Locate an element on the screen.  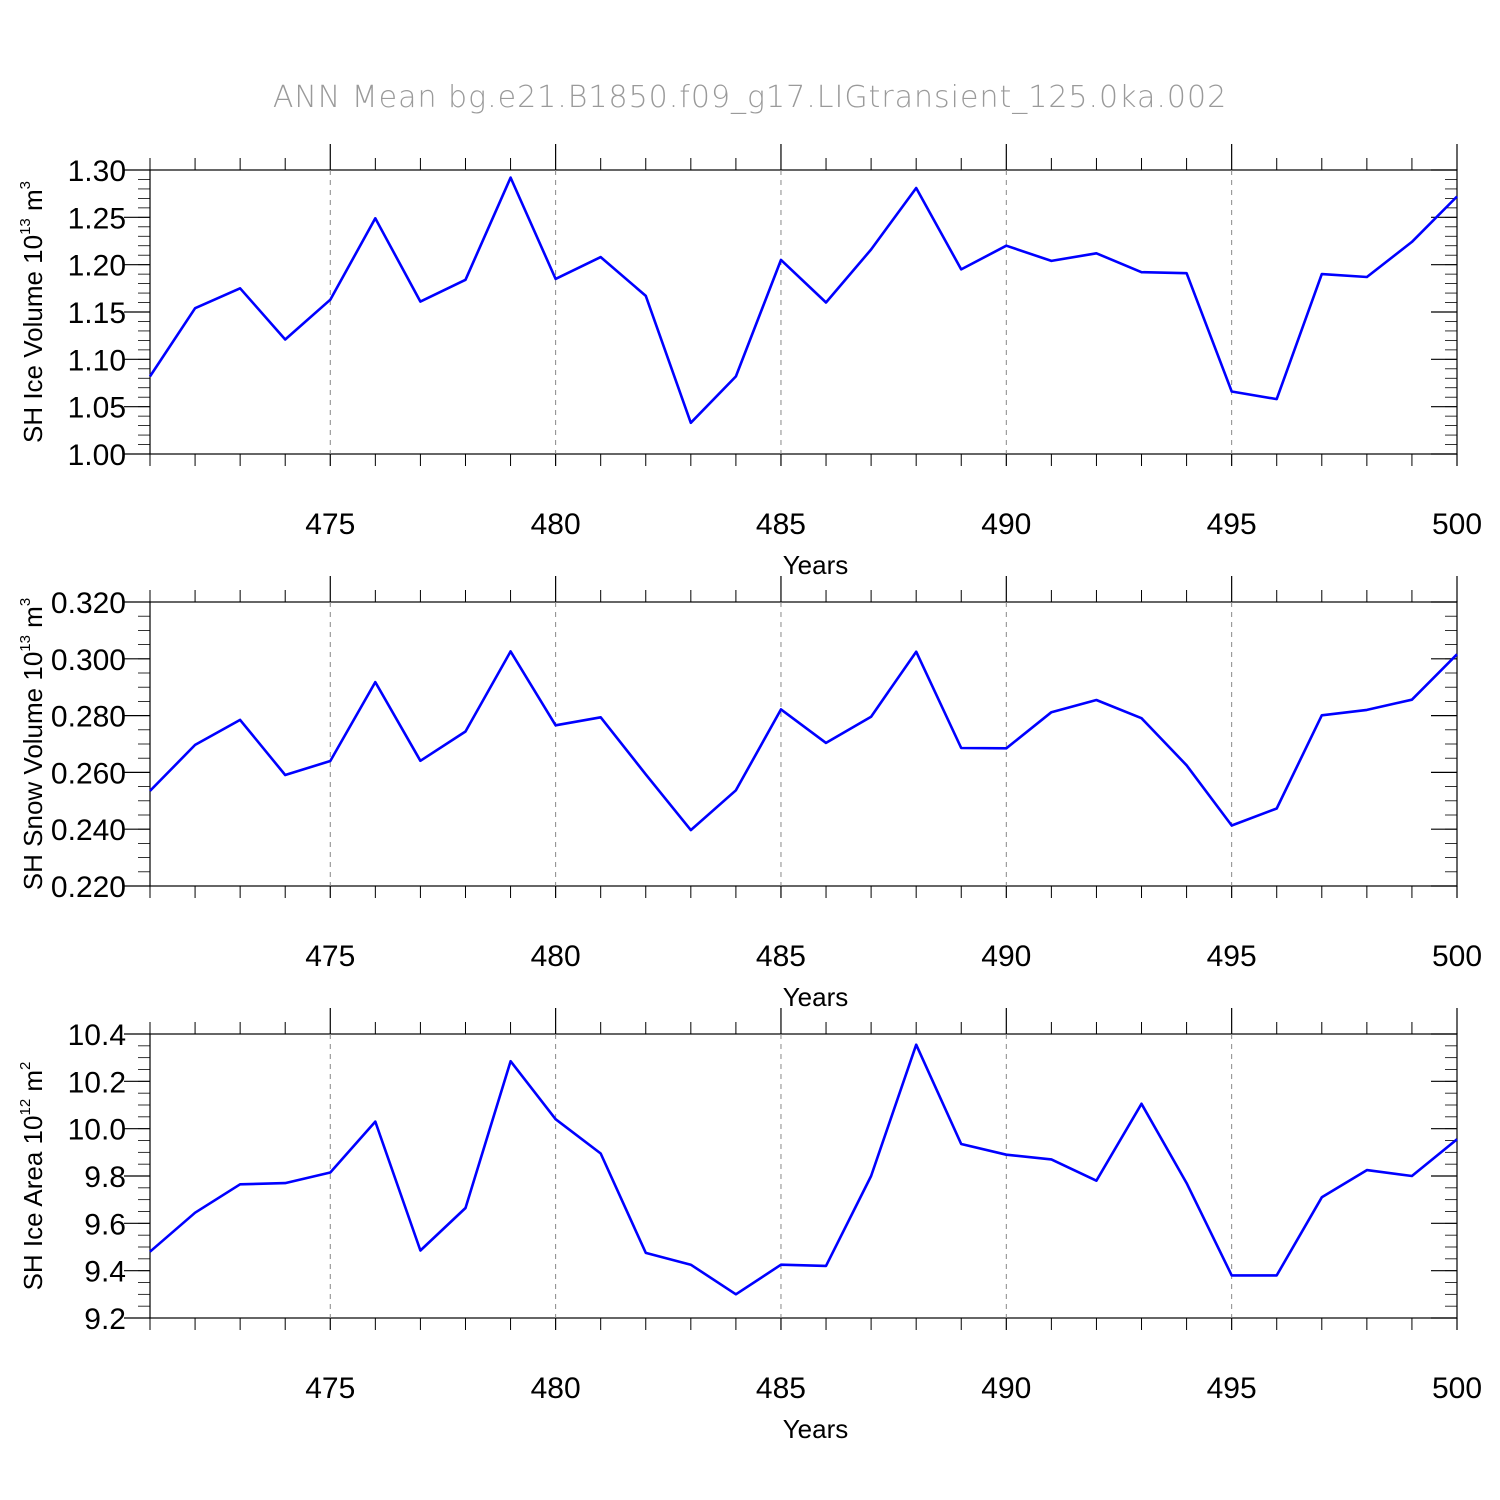
y-tick-label: 0.320 is located at coordinates (88, 603).